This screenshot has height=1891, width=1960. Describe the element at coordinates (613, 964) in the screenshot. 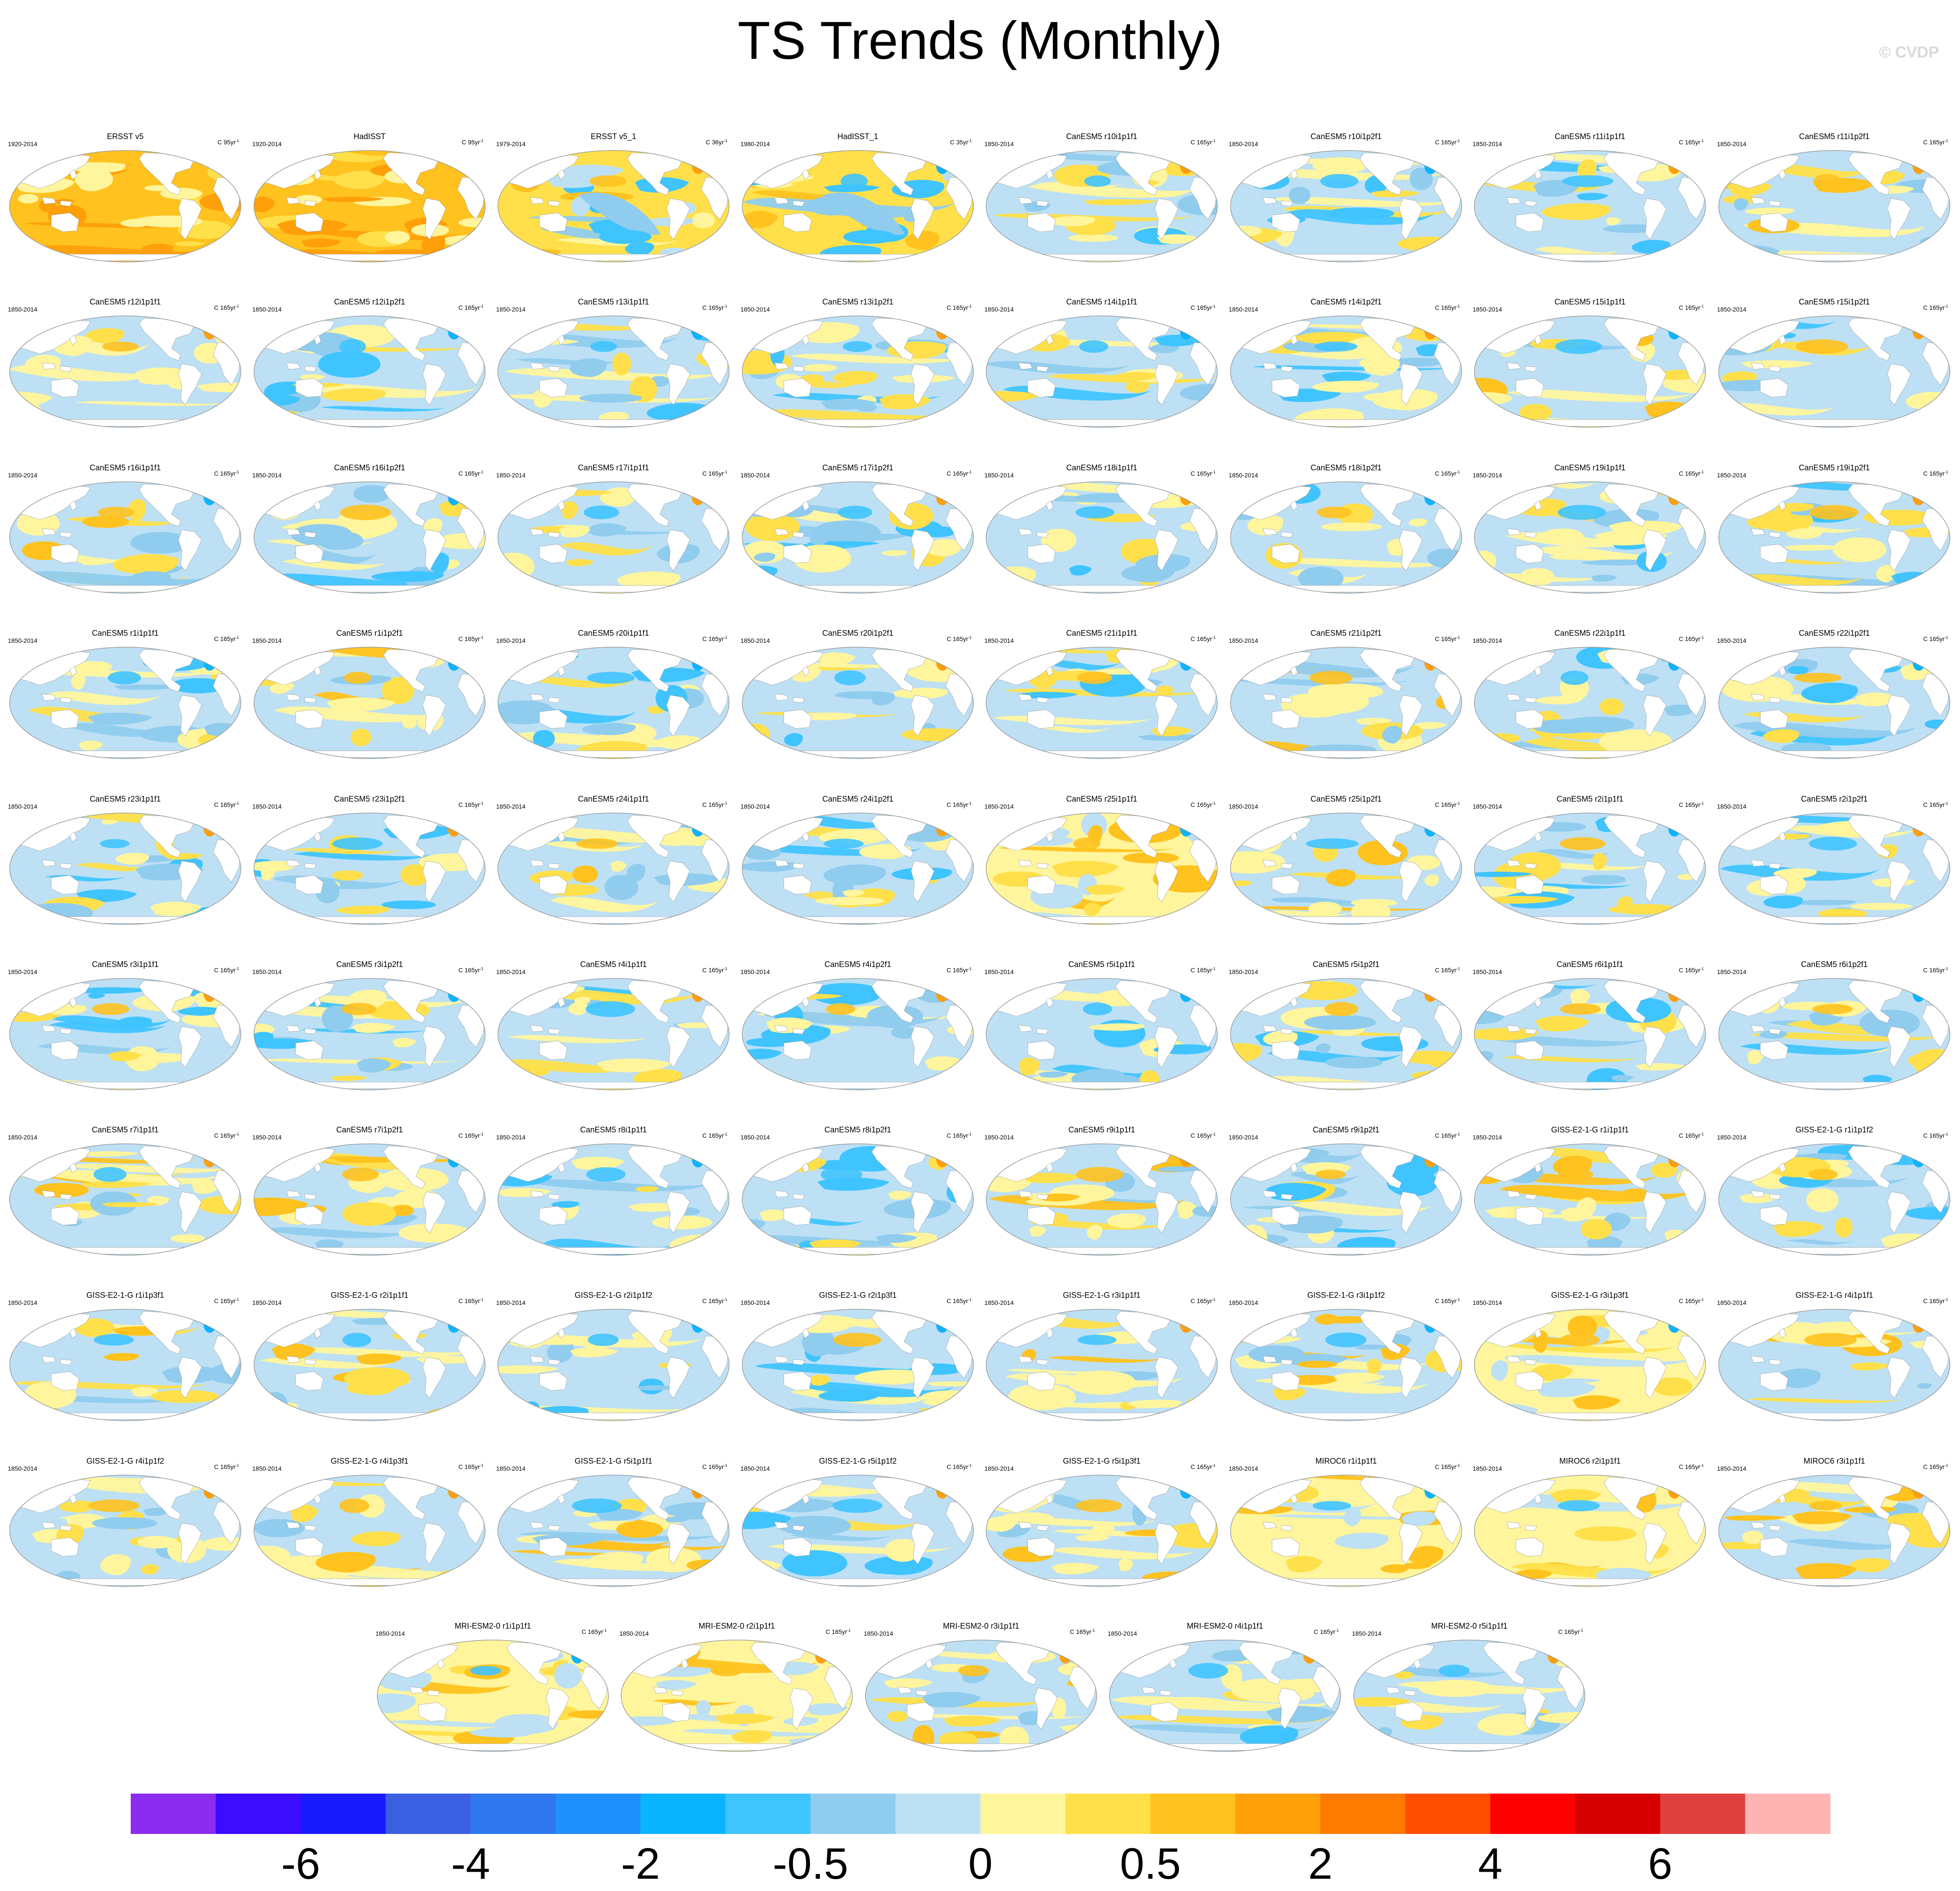

I see `panel-title: CanESM5 r4i1p1f1` at that location.